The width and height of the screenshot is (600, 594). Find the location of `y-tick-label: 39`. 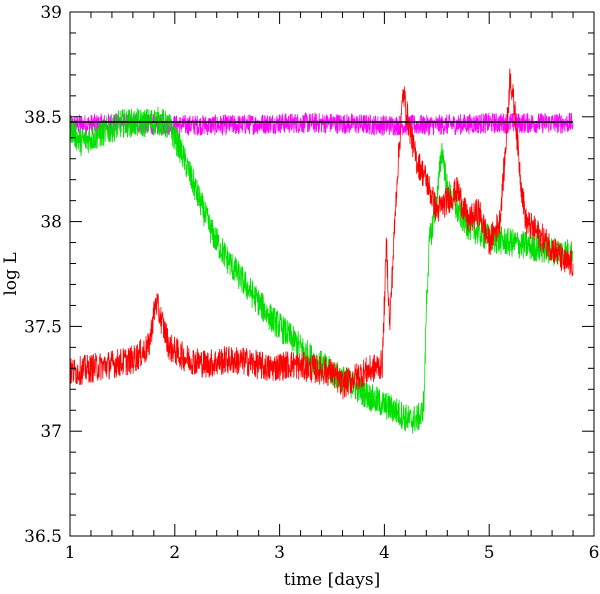

y-tick-label: 39 is located at coordinates (51, 13).